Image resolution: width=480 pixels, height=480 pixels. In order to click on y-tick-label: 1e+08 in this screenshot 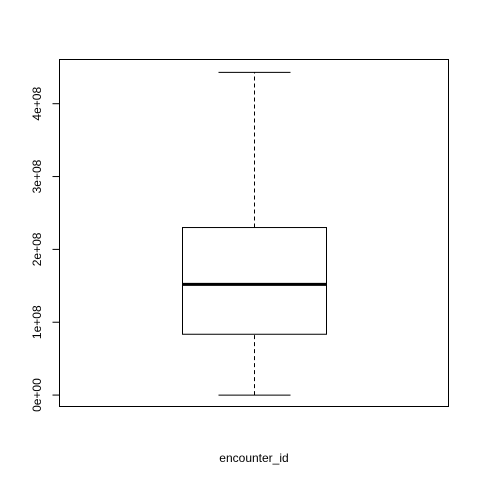, I will do `click(37, 322)`.